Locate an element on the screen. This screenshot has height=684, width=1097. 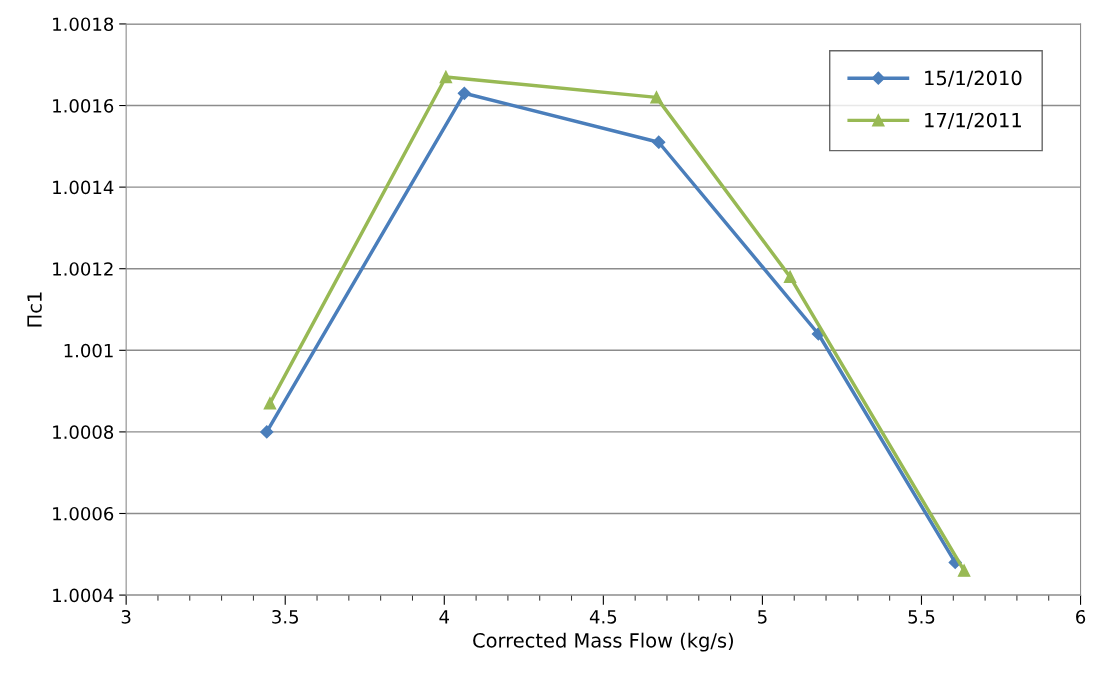
y-tick-label: 1.001 is located at coordinates (88, 350).